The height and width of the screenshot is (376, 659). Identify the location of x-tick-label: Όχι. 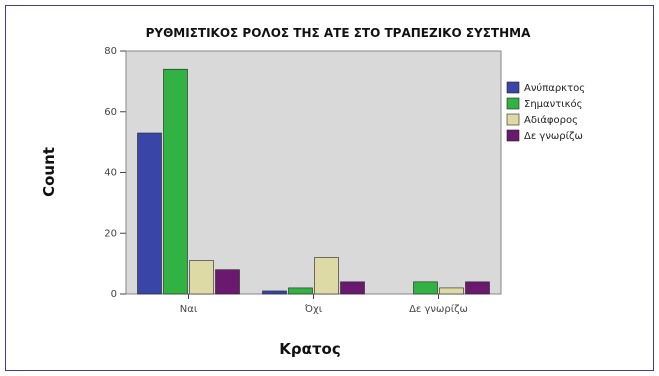
(313, 309).